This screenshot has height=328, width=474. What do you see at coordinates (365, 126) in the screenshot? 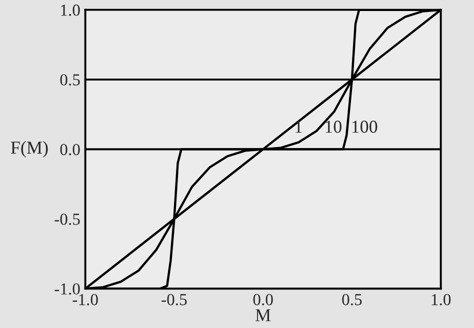
I see `annotation: 100` at bounding box center [365, 126].